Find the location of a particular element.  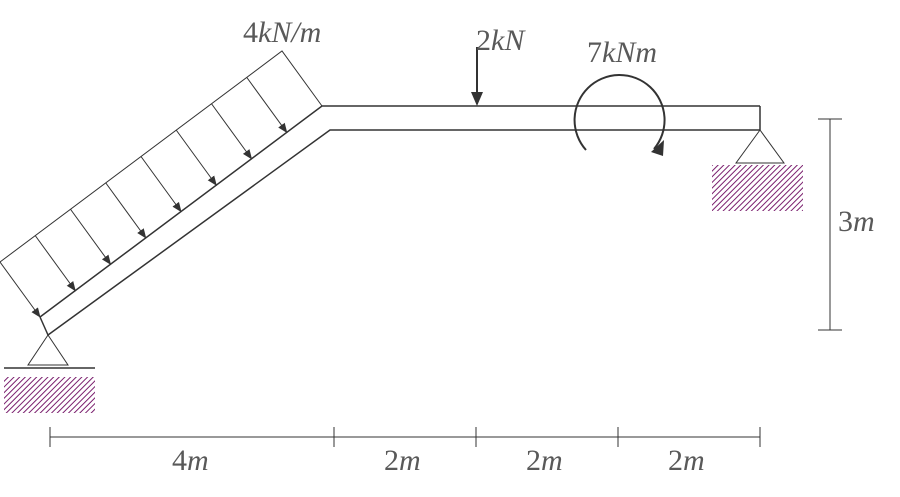

height-dimension is located at coordinates (830, 224).